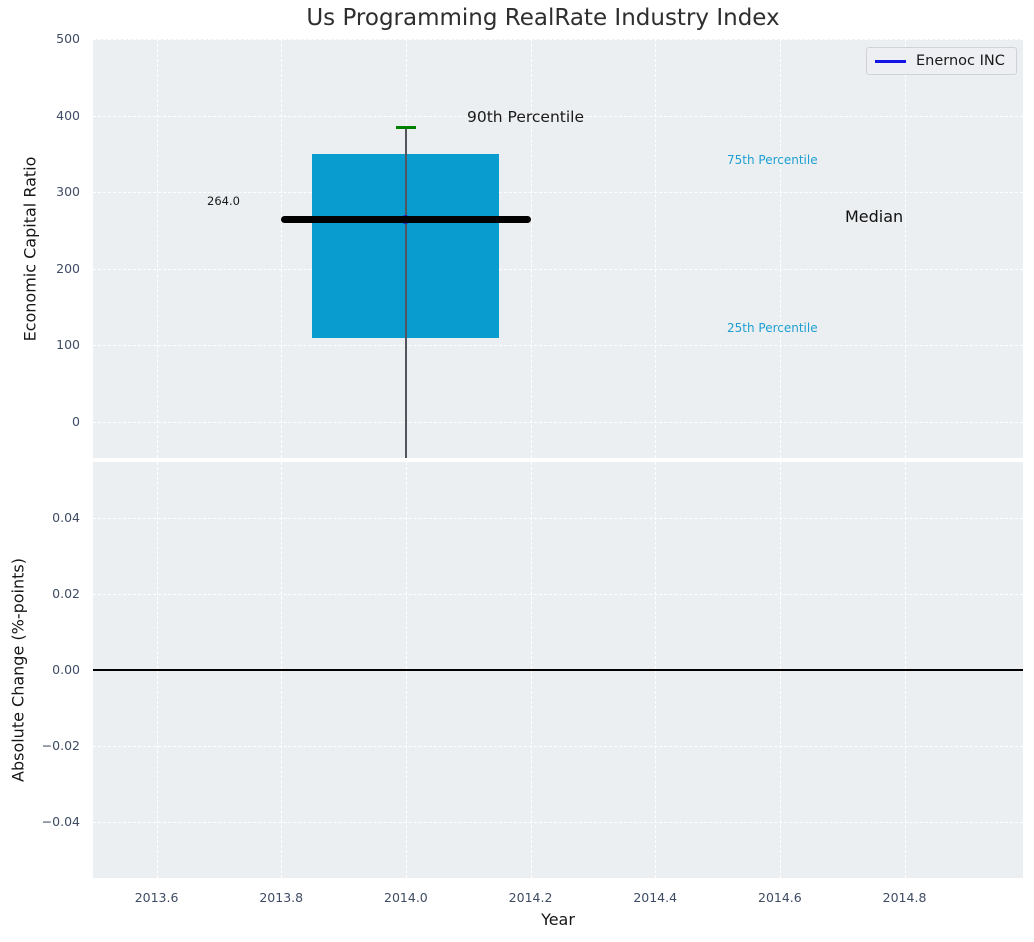  What do you see at coordinates (18, 670) in the screenshot?
I see `y-axis-label-bottom: Absolute Change (%-points)` at bounding box center [18, 670].